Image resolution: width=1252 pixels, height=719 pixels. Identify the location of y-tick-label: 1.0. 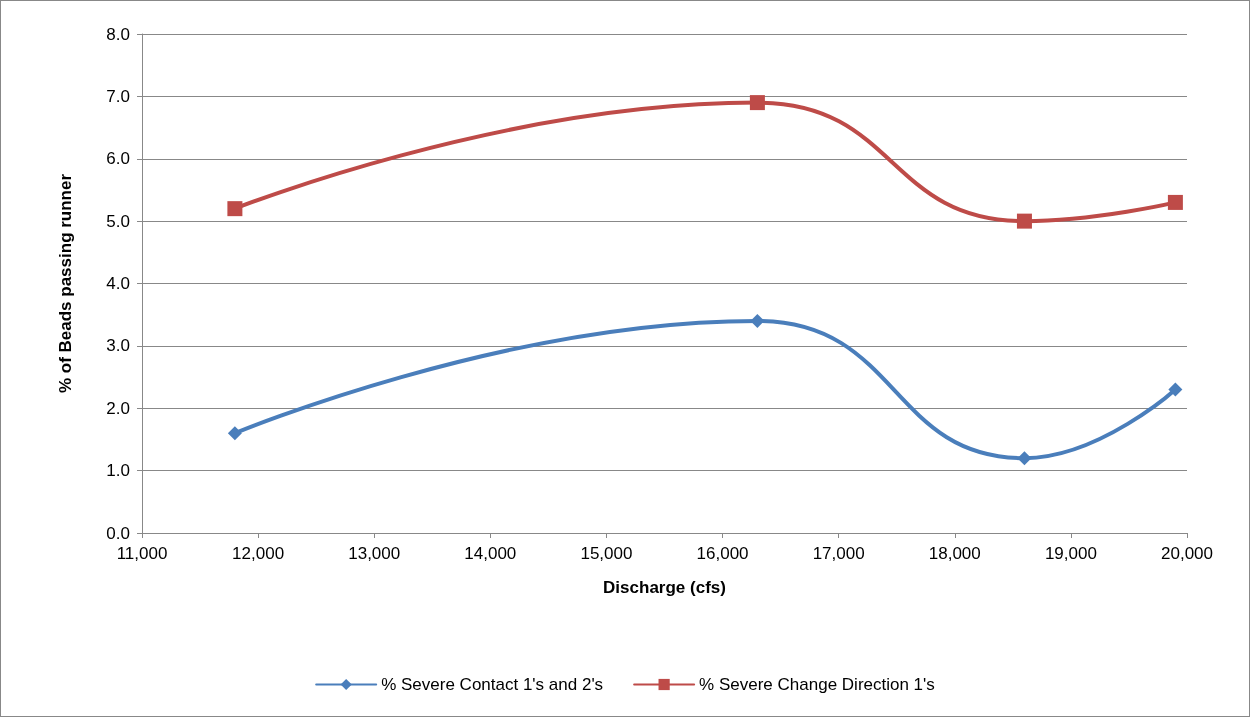
(118, 471).